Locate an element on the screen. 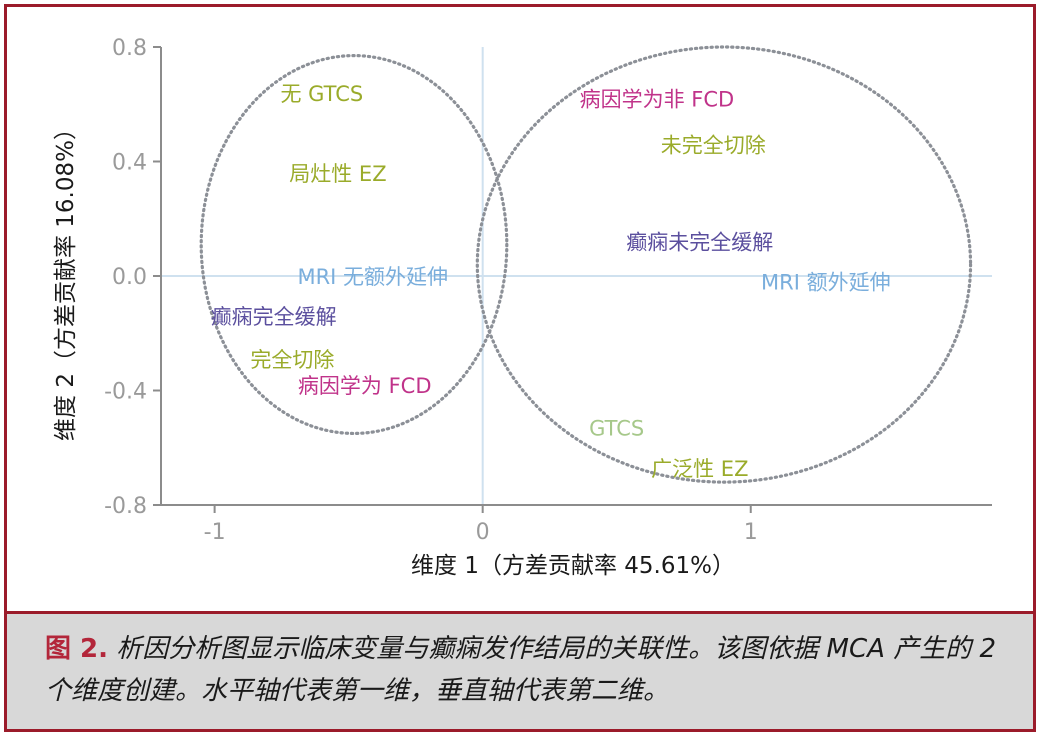 The image size is (1040, 736). caption-label: 图 2. is located at coordinates (77, 649).